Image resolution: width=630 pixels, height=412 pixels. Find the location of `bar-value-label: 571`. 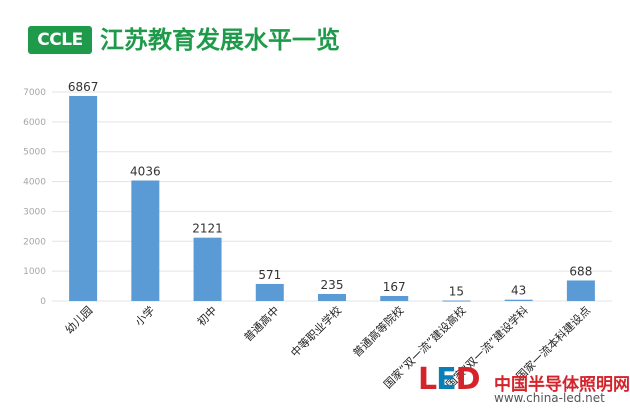

bar-value-label: 571 is located at coordinates (269, 275).